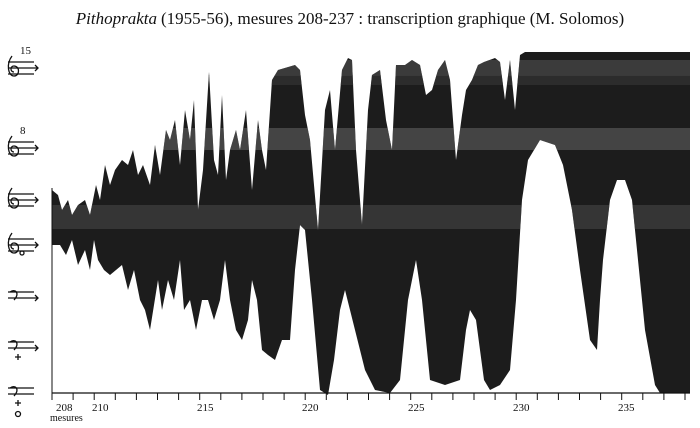 The height and width of the screenshot is (428, 700). Describe the element at coordinates (23, 236) in the screenshot. I see `clefs` at that location.